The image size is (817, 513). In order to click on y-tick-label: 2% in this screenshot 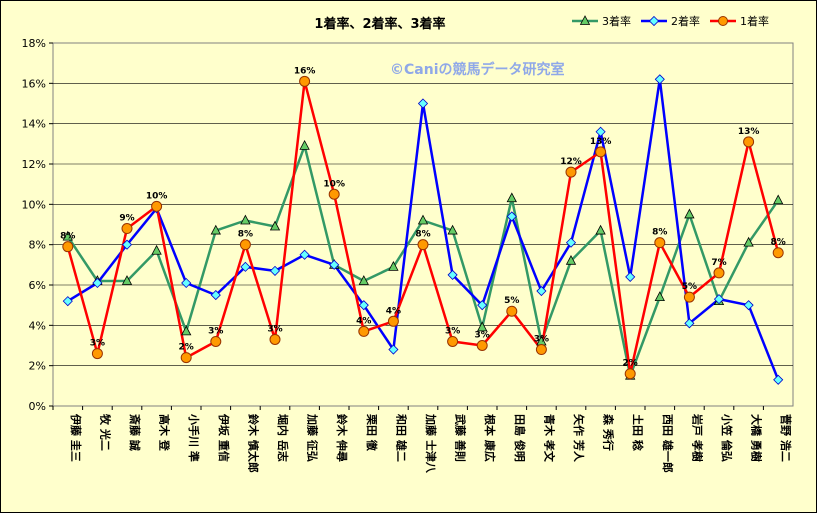, I will do `click(37, 366)`.